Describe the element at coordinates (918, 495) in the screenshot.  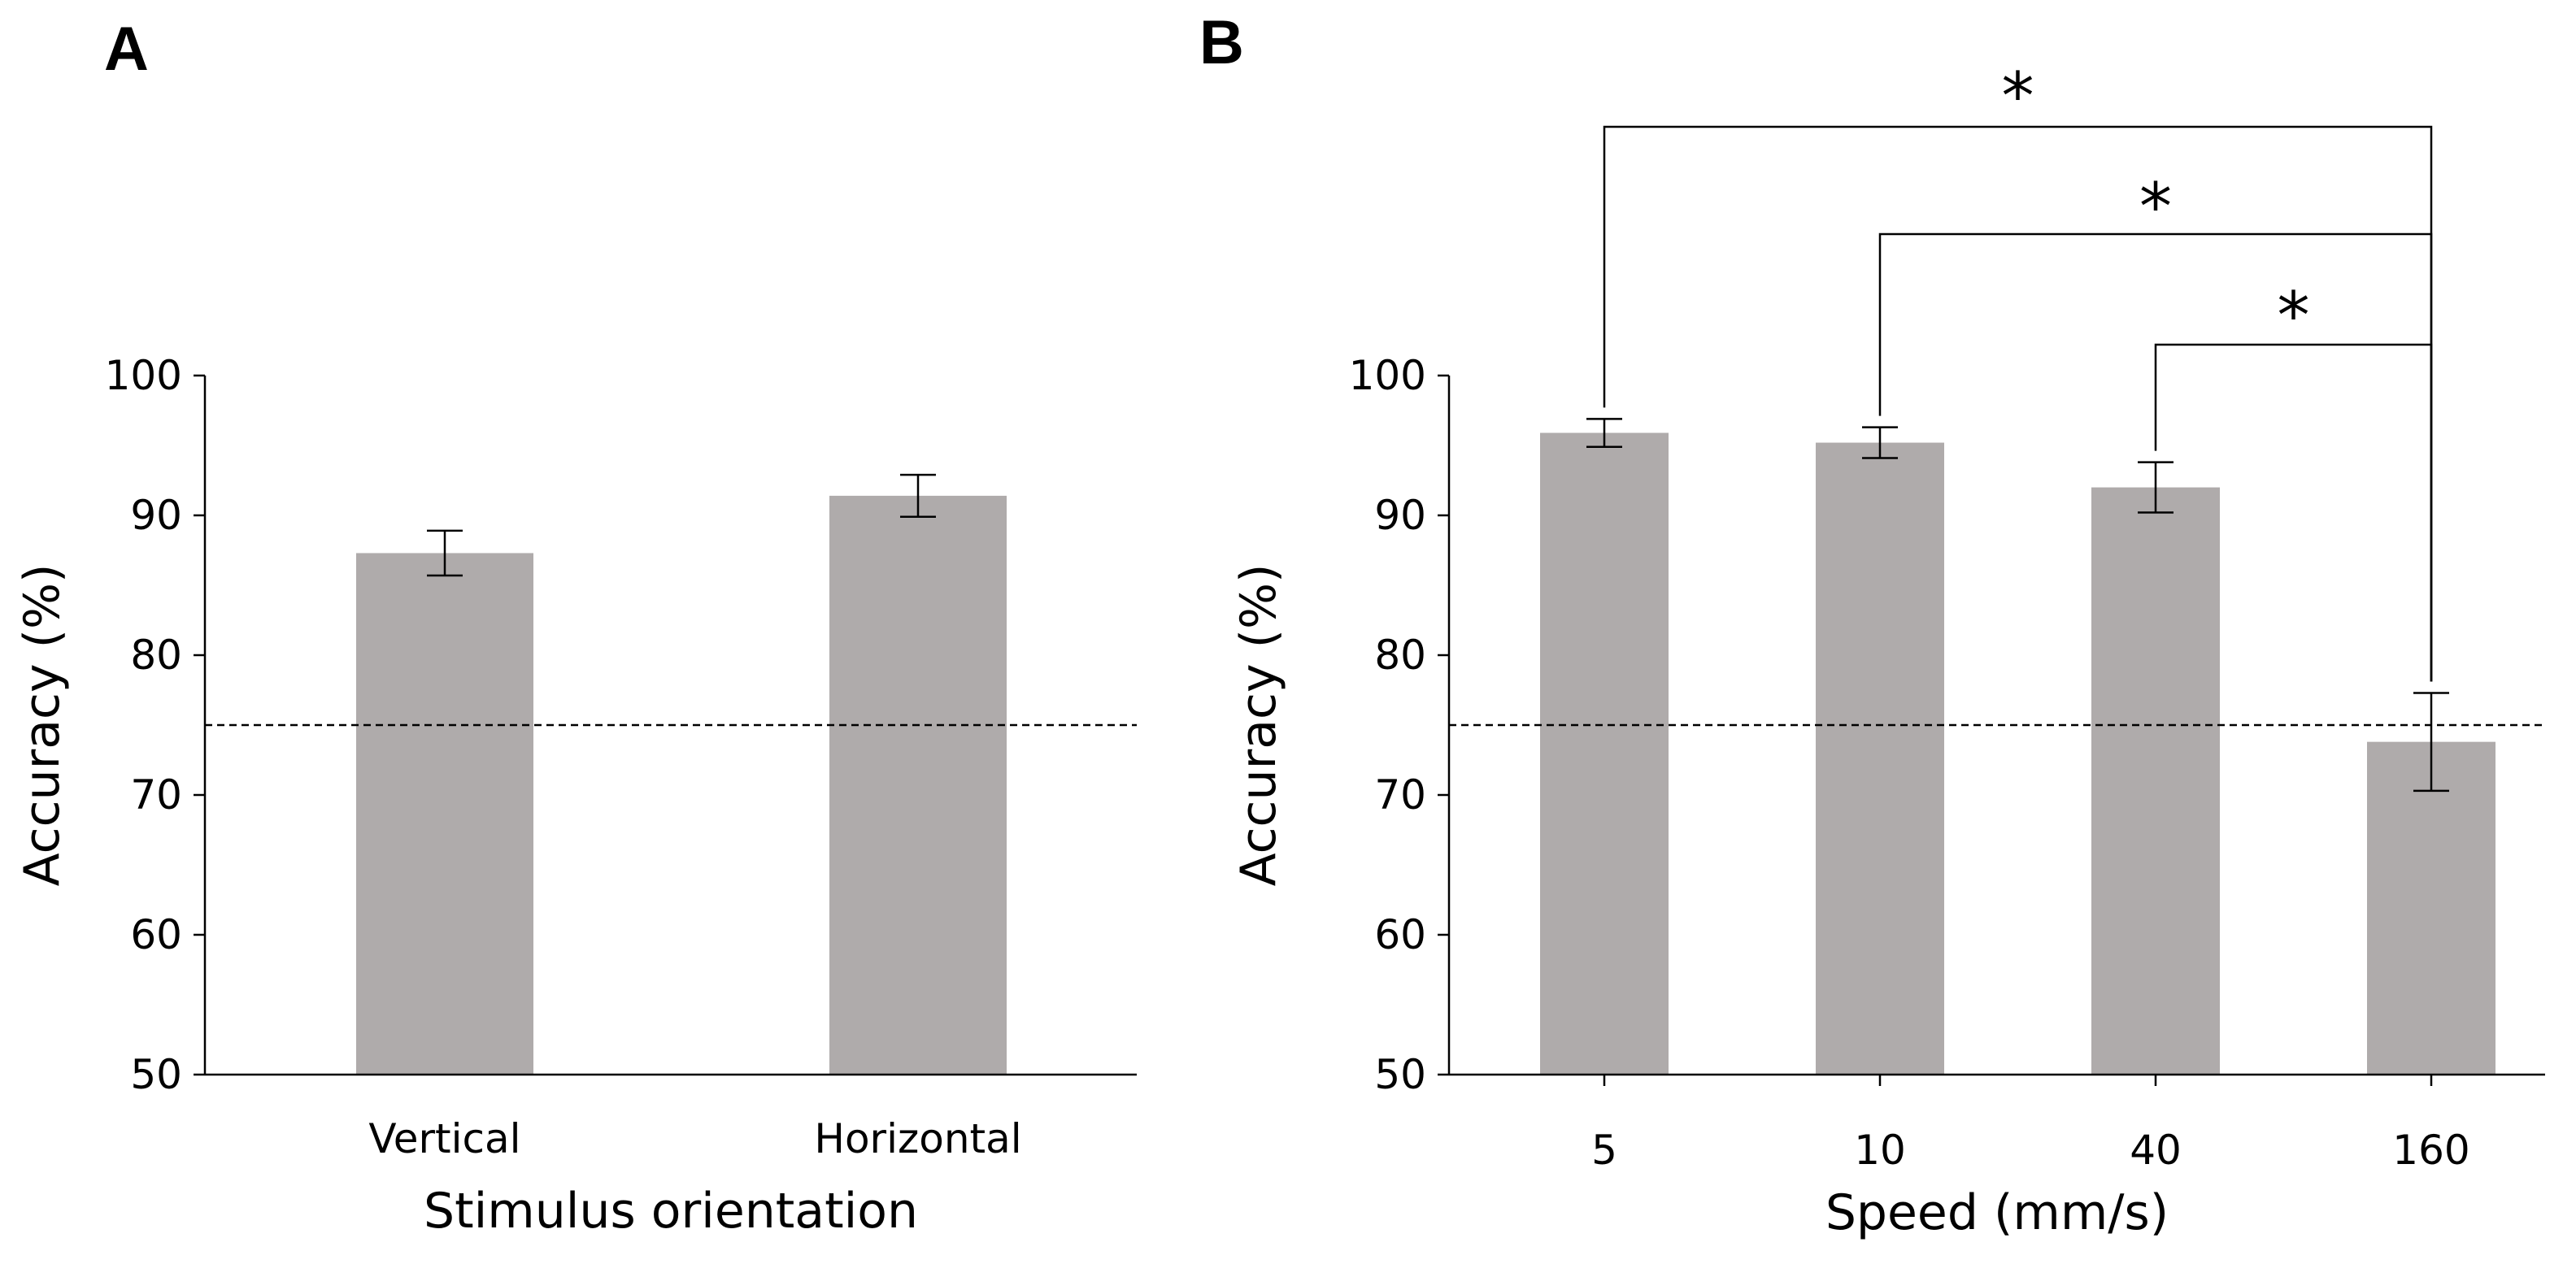
I see `error-bar-horizontal` at that location.